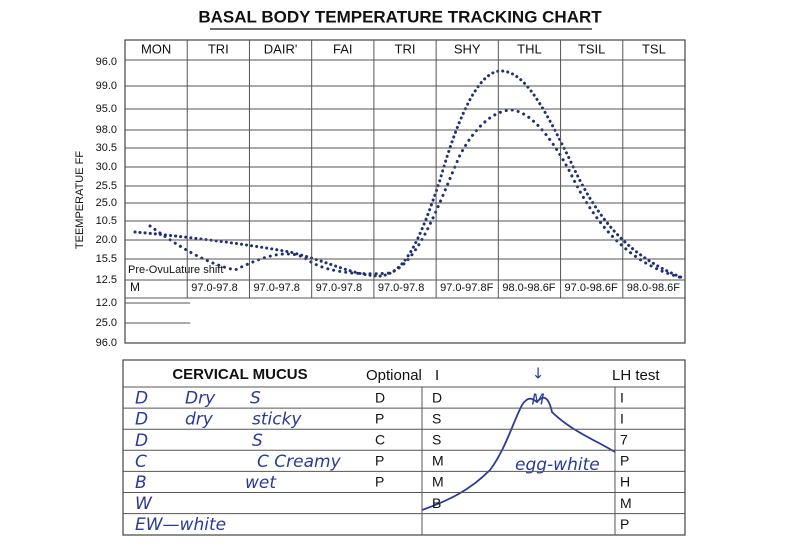 Image resolution: width=800 pixels, height=560 pixels. What do you see at coordinates (106, 186) in the screenshot?
I see `y-label: 25.5` at bounding box center [106, 186].